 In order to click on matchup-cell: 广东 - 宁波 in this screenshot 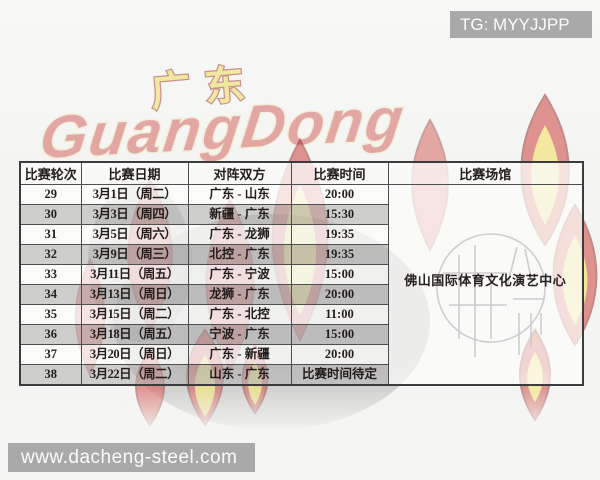, I will do `click(239, 274)`.